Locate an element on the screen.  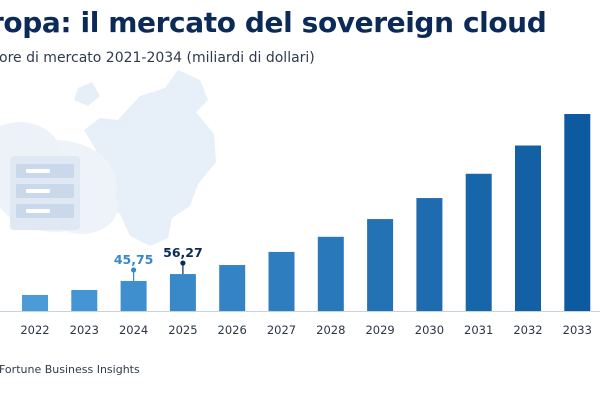
bar-2032 is located at coordinates (528, 228).